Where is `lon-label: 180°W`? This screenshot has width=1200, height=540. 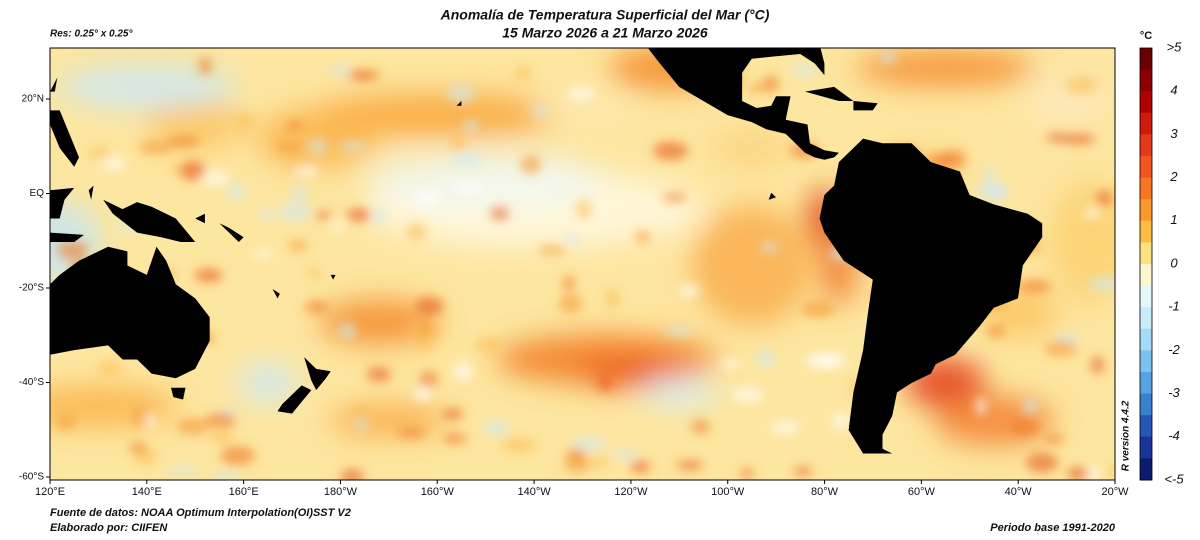
lon-label: 180°W is located at coordinates (341, 492).